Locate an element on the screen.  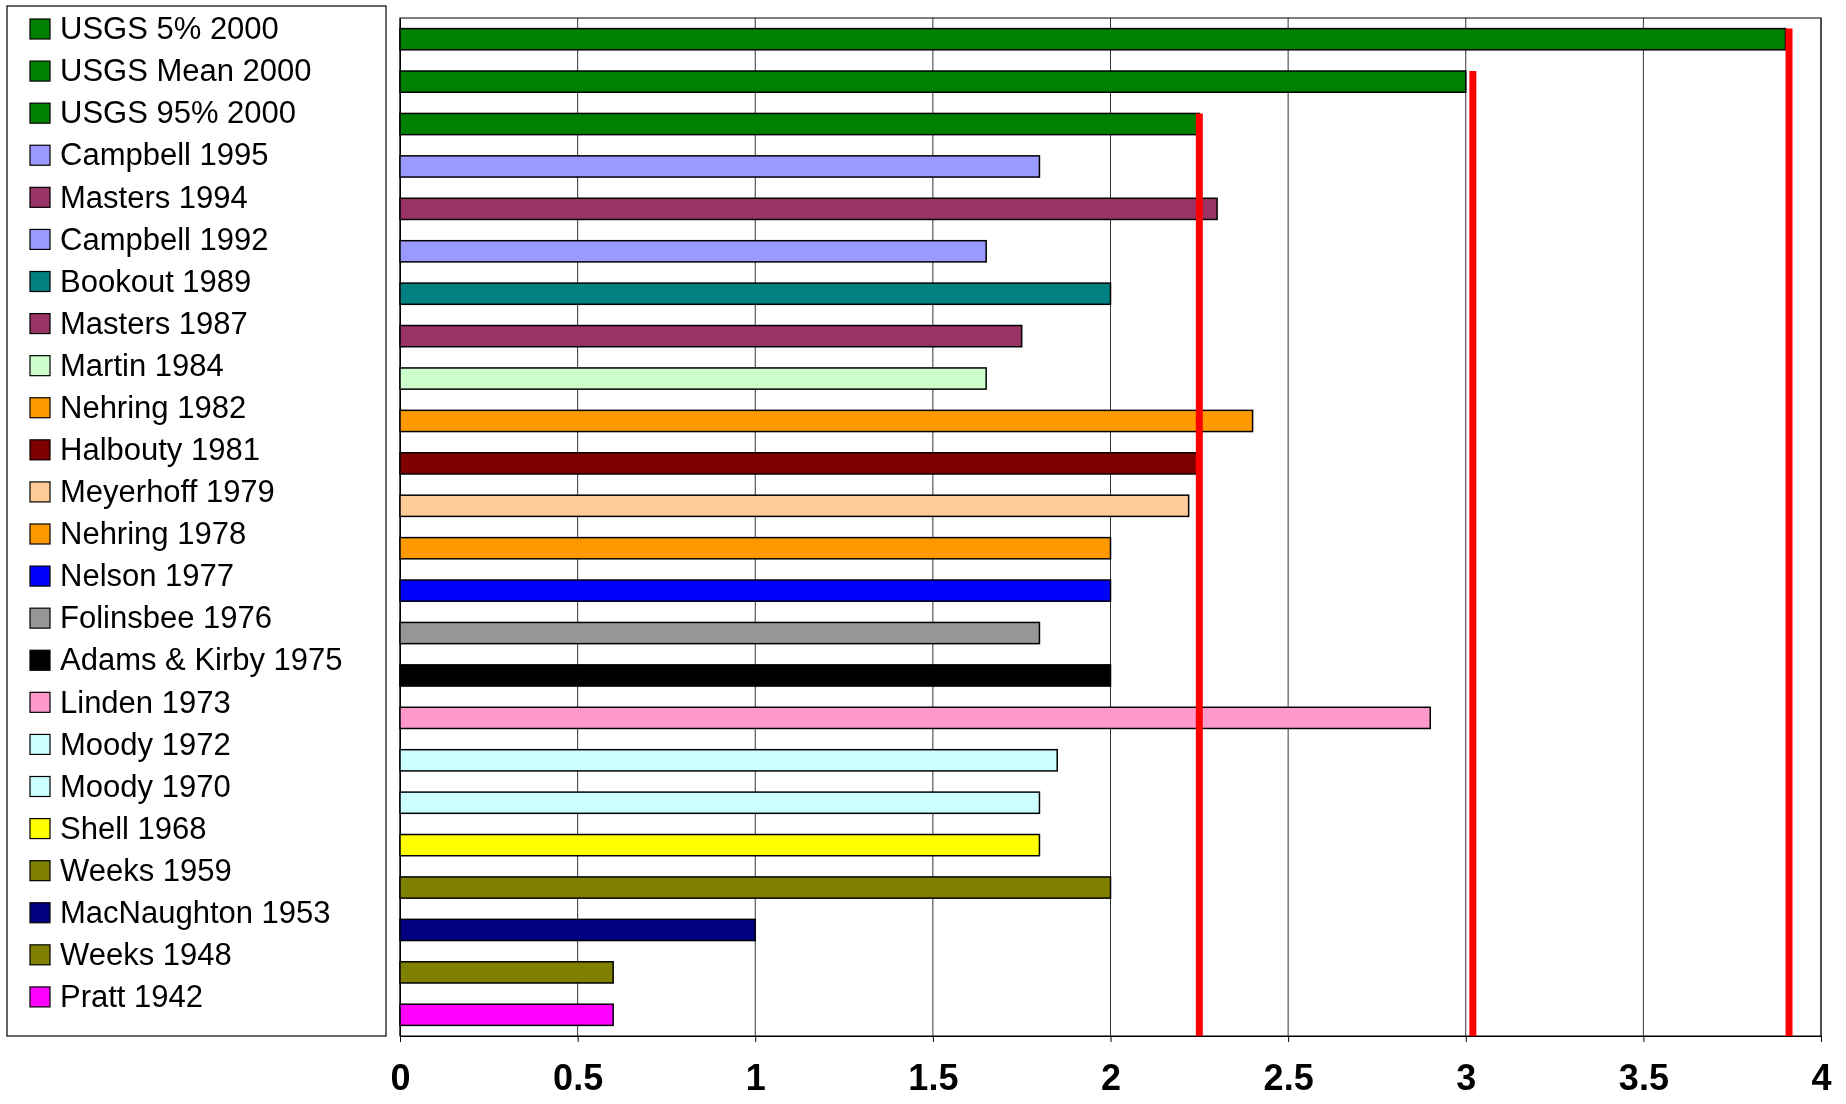
legend-label: Halbouty 1981 is located at coordinates (160, 450).